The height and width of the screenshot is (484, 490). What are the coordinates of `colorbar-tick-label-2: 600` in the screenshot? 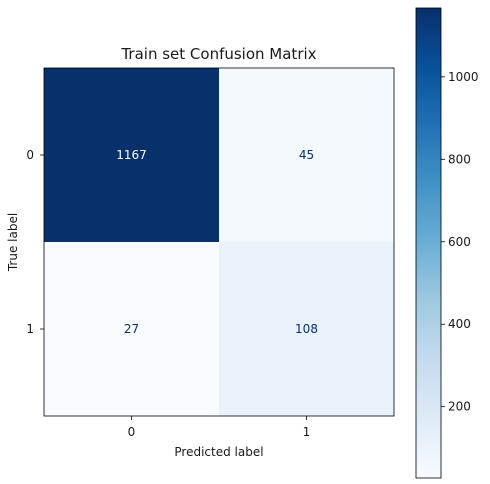 It's located at (459, 242).